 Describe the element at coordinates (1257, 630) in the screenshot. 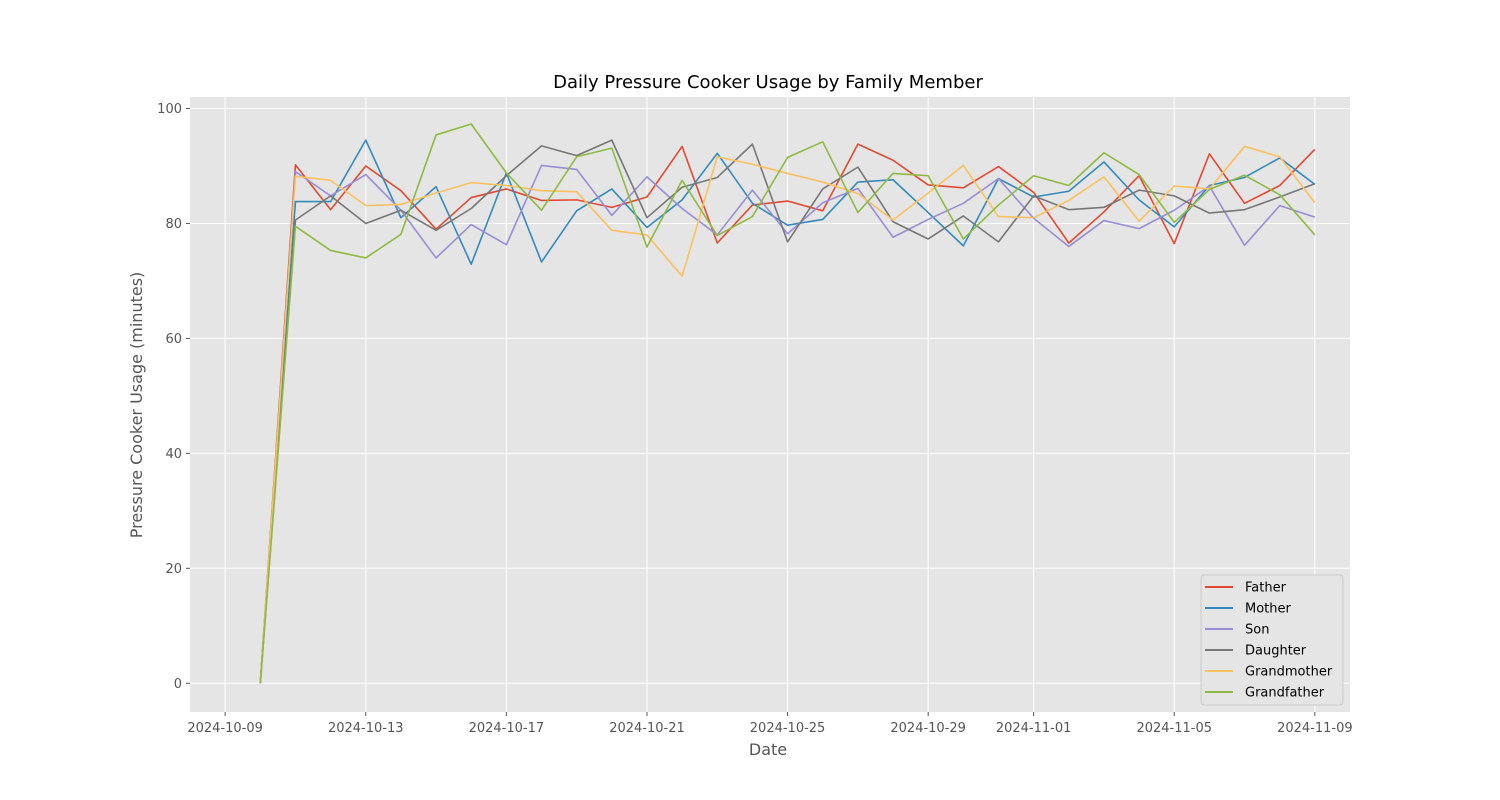

I see `legend-label: Son` at that location.